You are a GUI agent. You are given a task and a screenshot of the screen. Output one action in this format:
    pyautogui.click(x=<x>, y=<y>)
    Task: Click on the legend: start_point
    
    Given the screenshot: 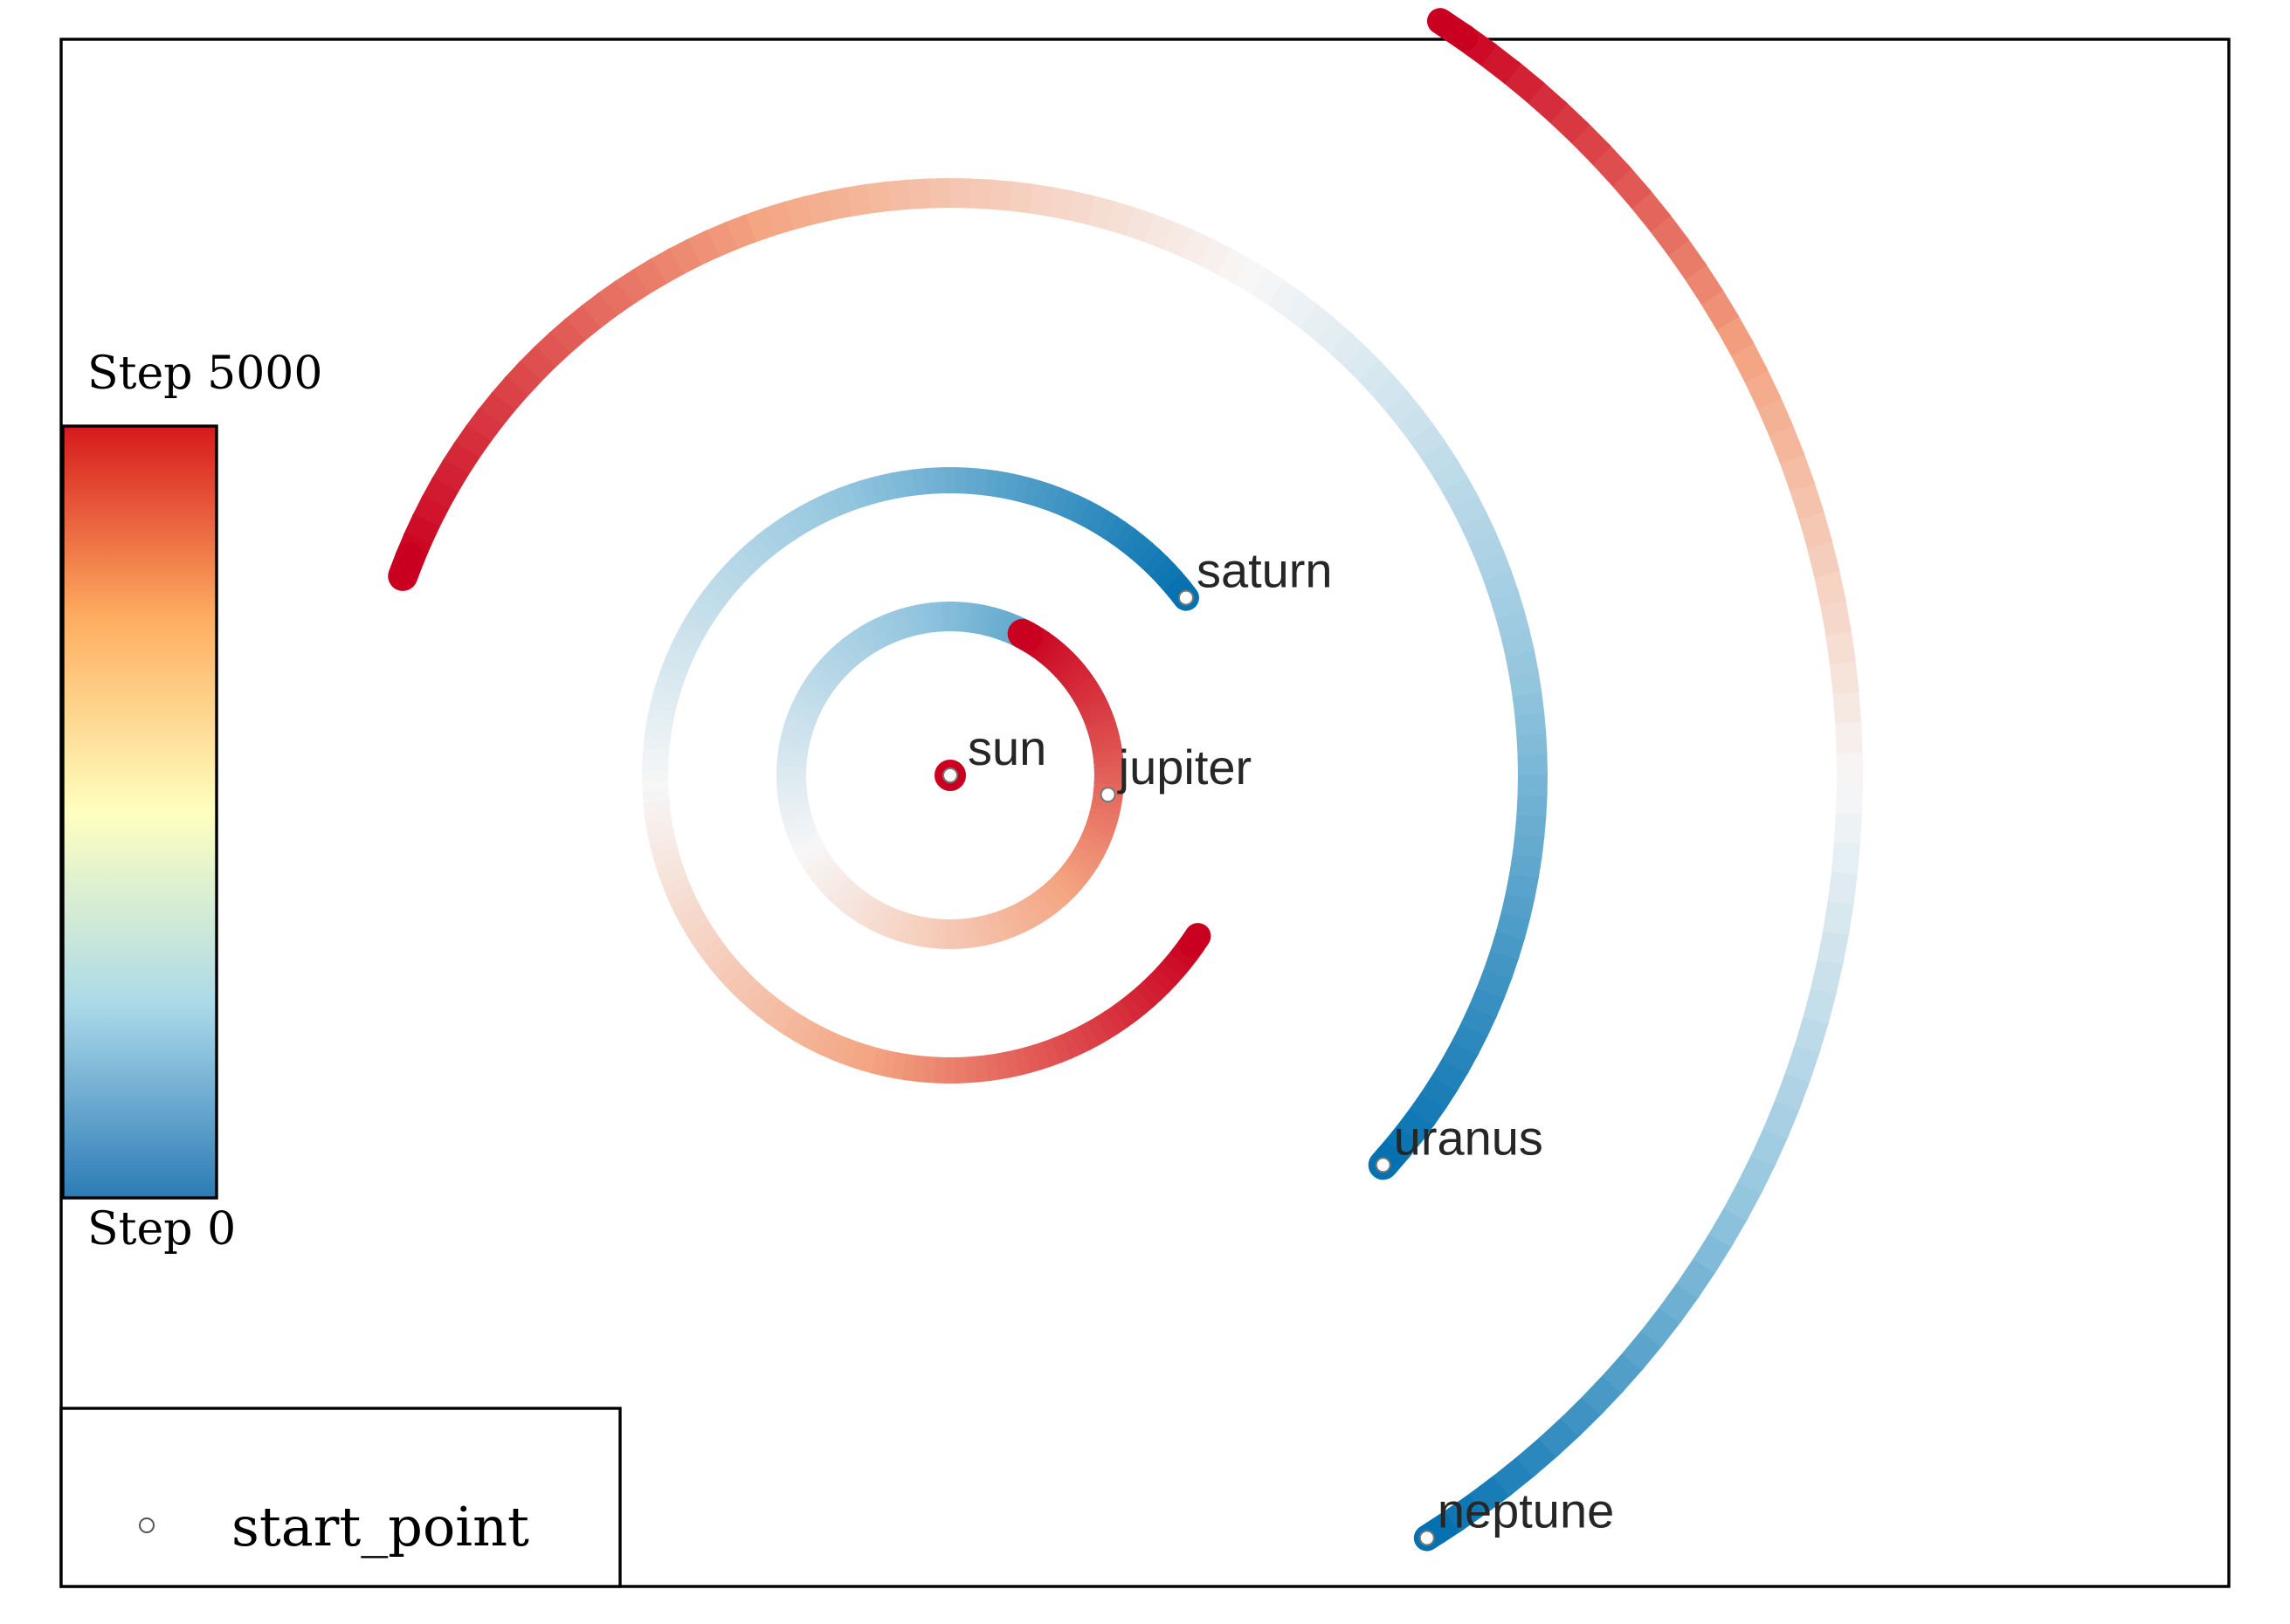 What is the action you would take?
    pyautogui.click(x=340, y=1497)
    